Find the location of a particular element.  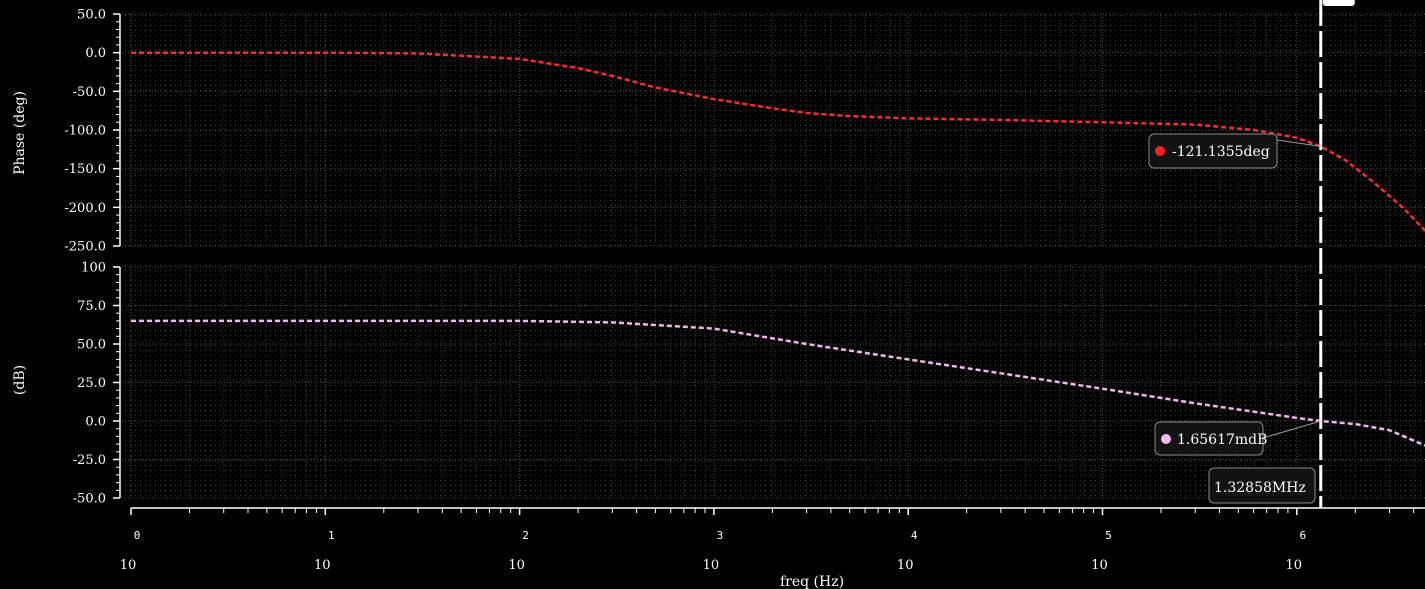

magnitude-marker-box is located at coordinates (1209, 438).